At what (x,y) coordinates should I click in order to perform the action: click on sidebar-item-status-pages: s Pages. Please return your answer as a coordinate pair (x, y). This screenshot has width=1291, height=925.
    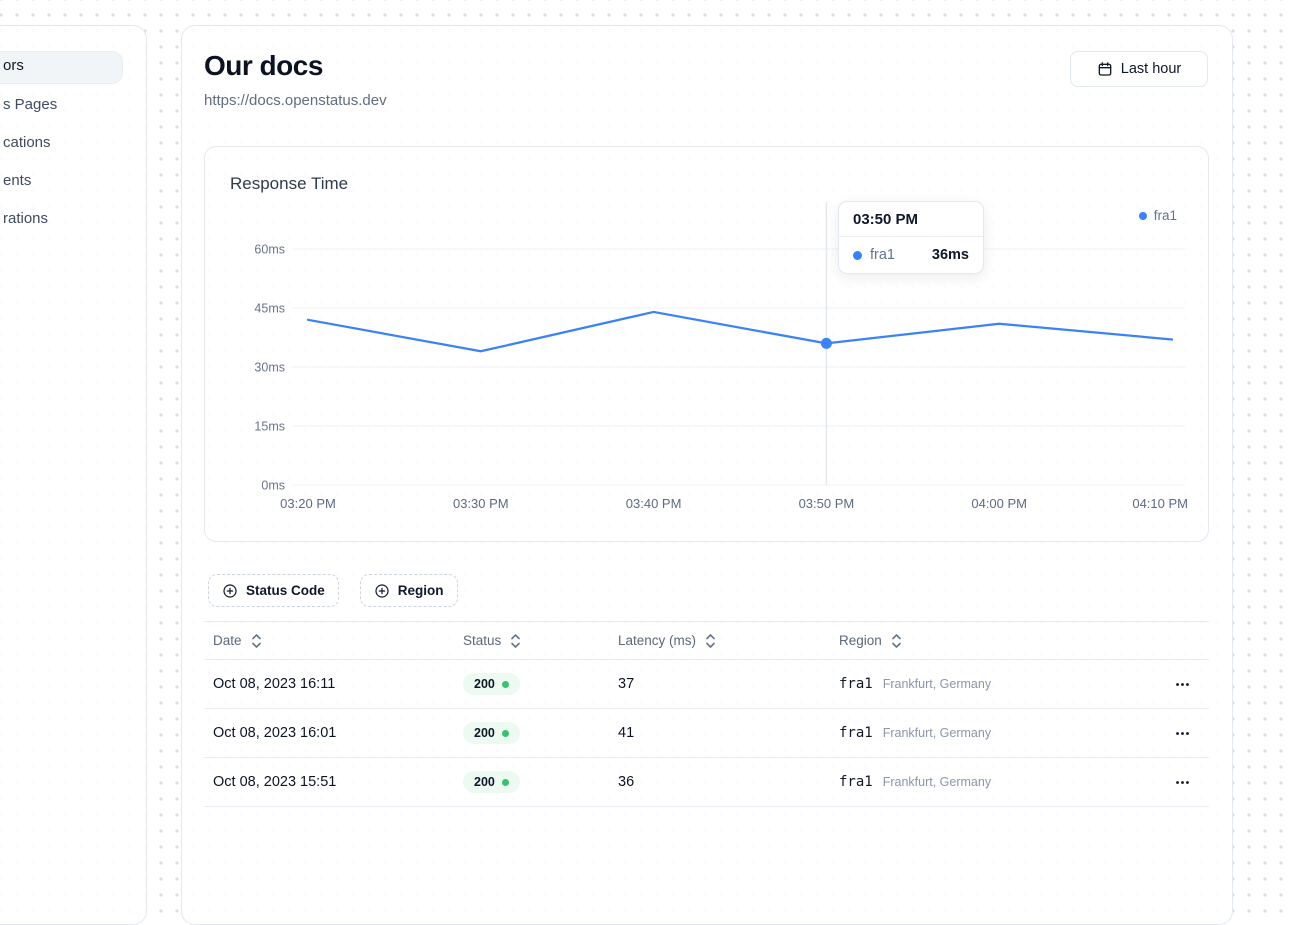
    Looking at the image, I should click on (30, 104).